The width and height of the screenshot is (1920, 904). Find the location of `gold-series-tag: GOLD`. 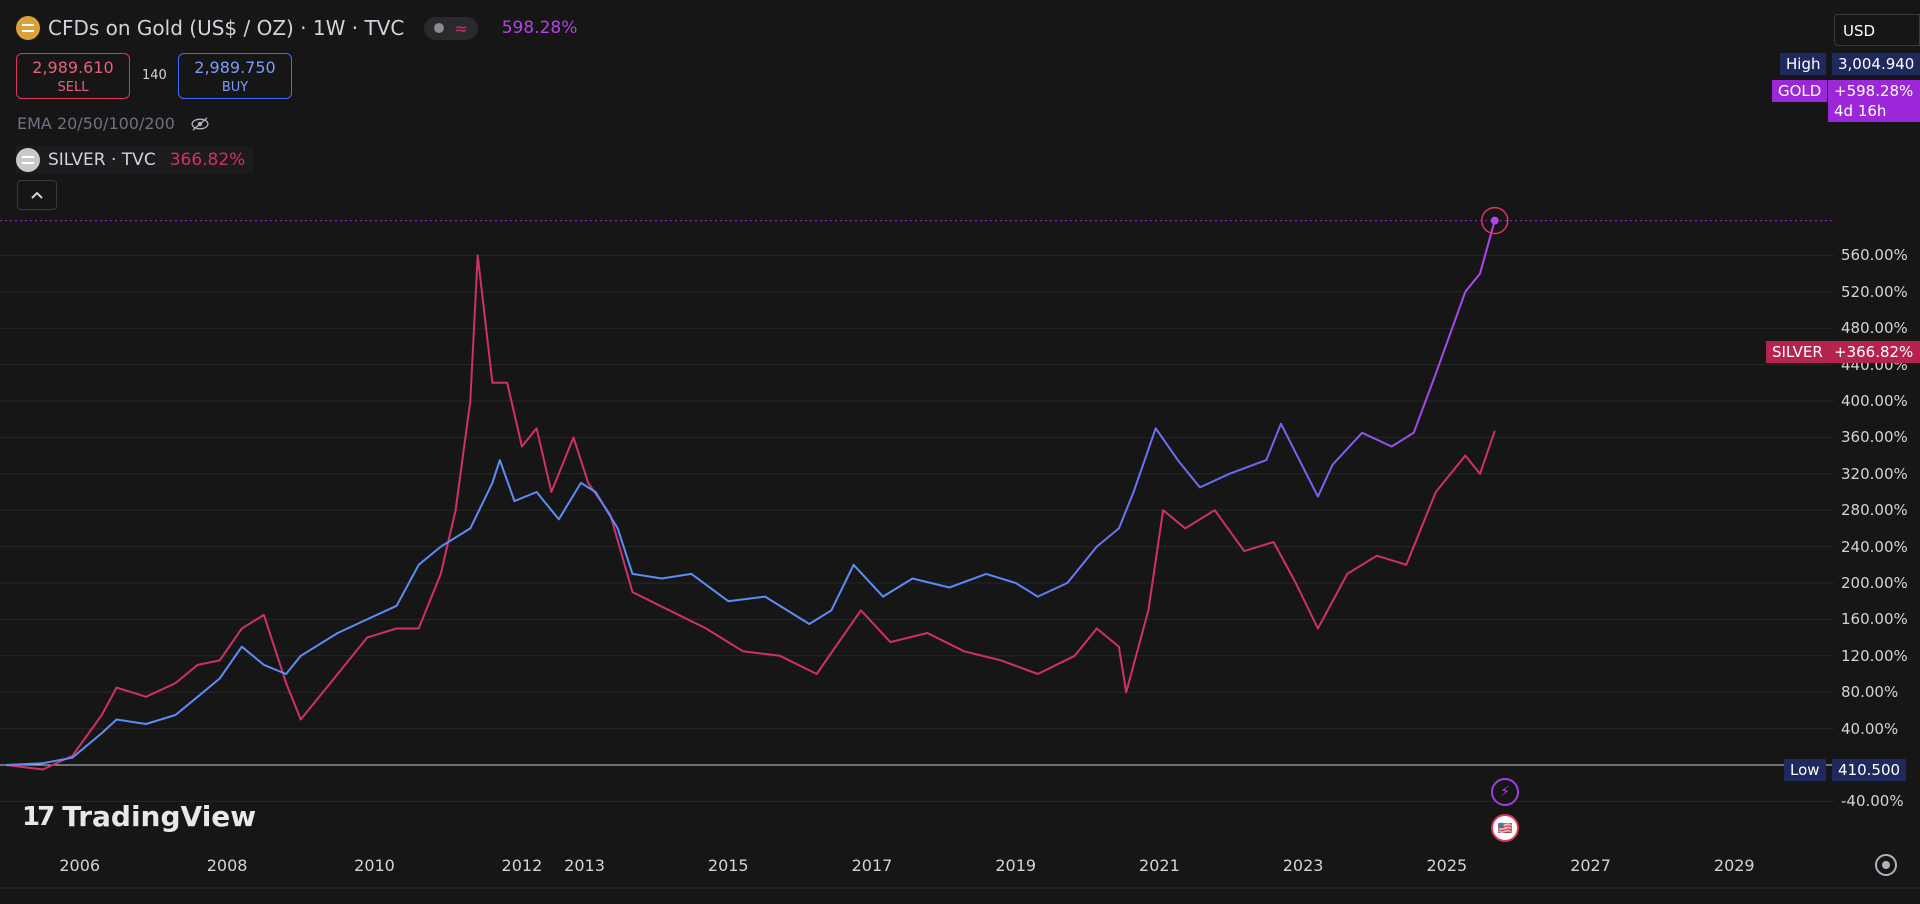

gold-series-tag: GOLD is located at coordinates (1800, 91).